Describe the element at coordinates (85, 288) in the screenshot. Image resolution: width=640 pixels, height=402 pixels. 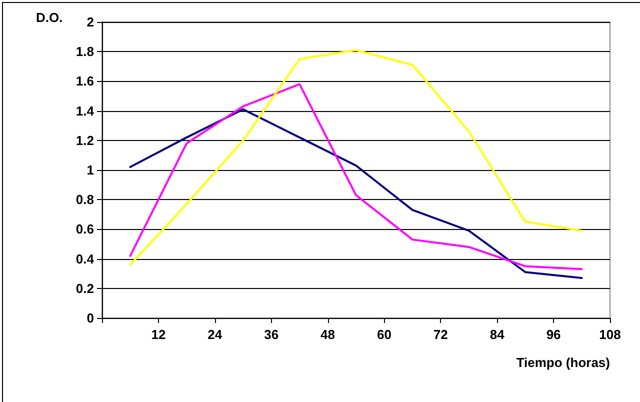
I see `y-tick-label: 0.2` at that location.